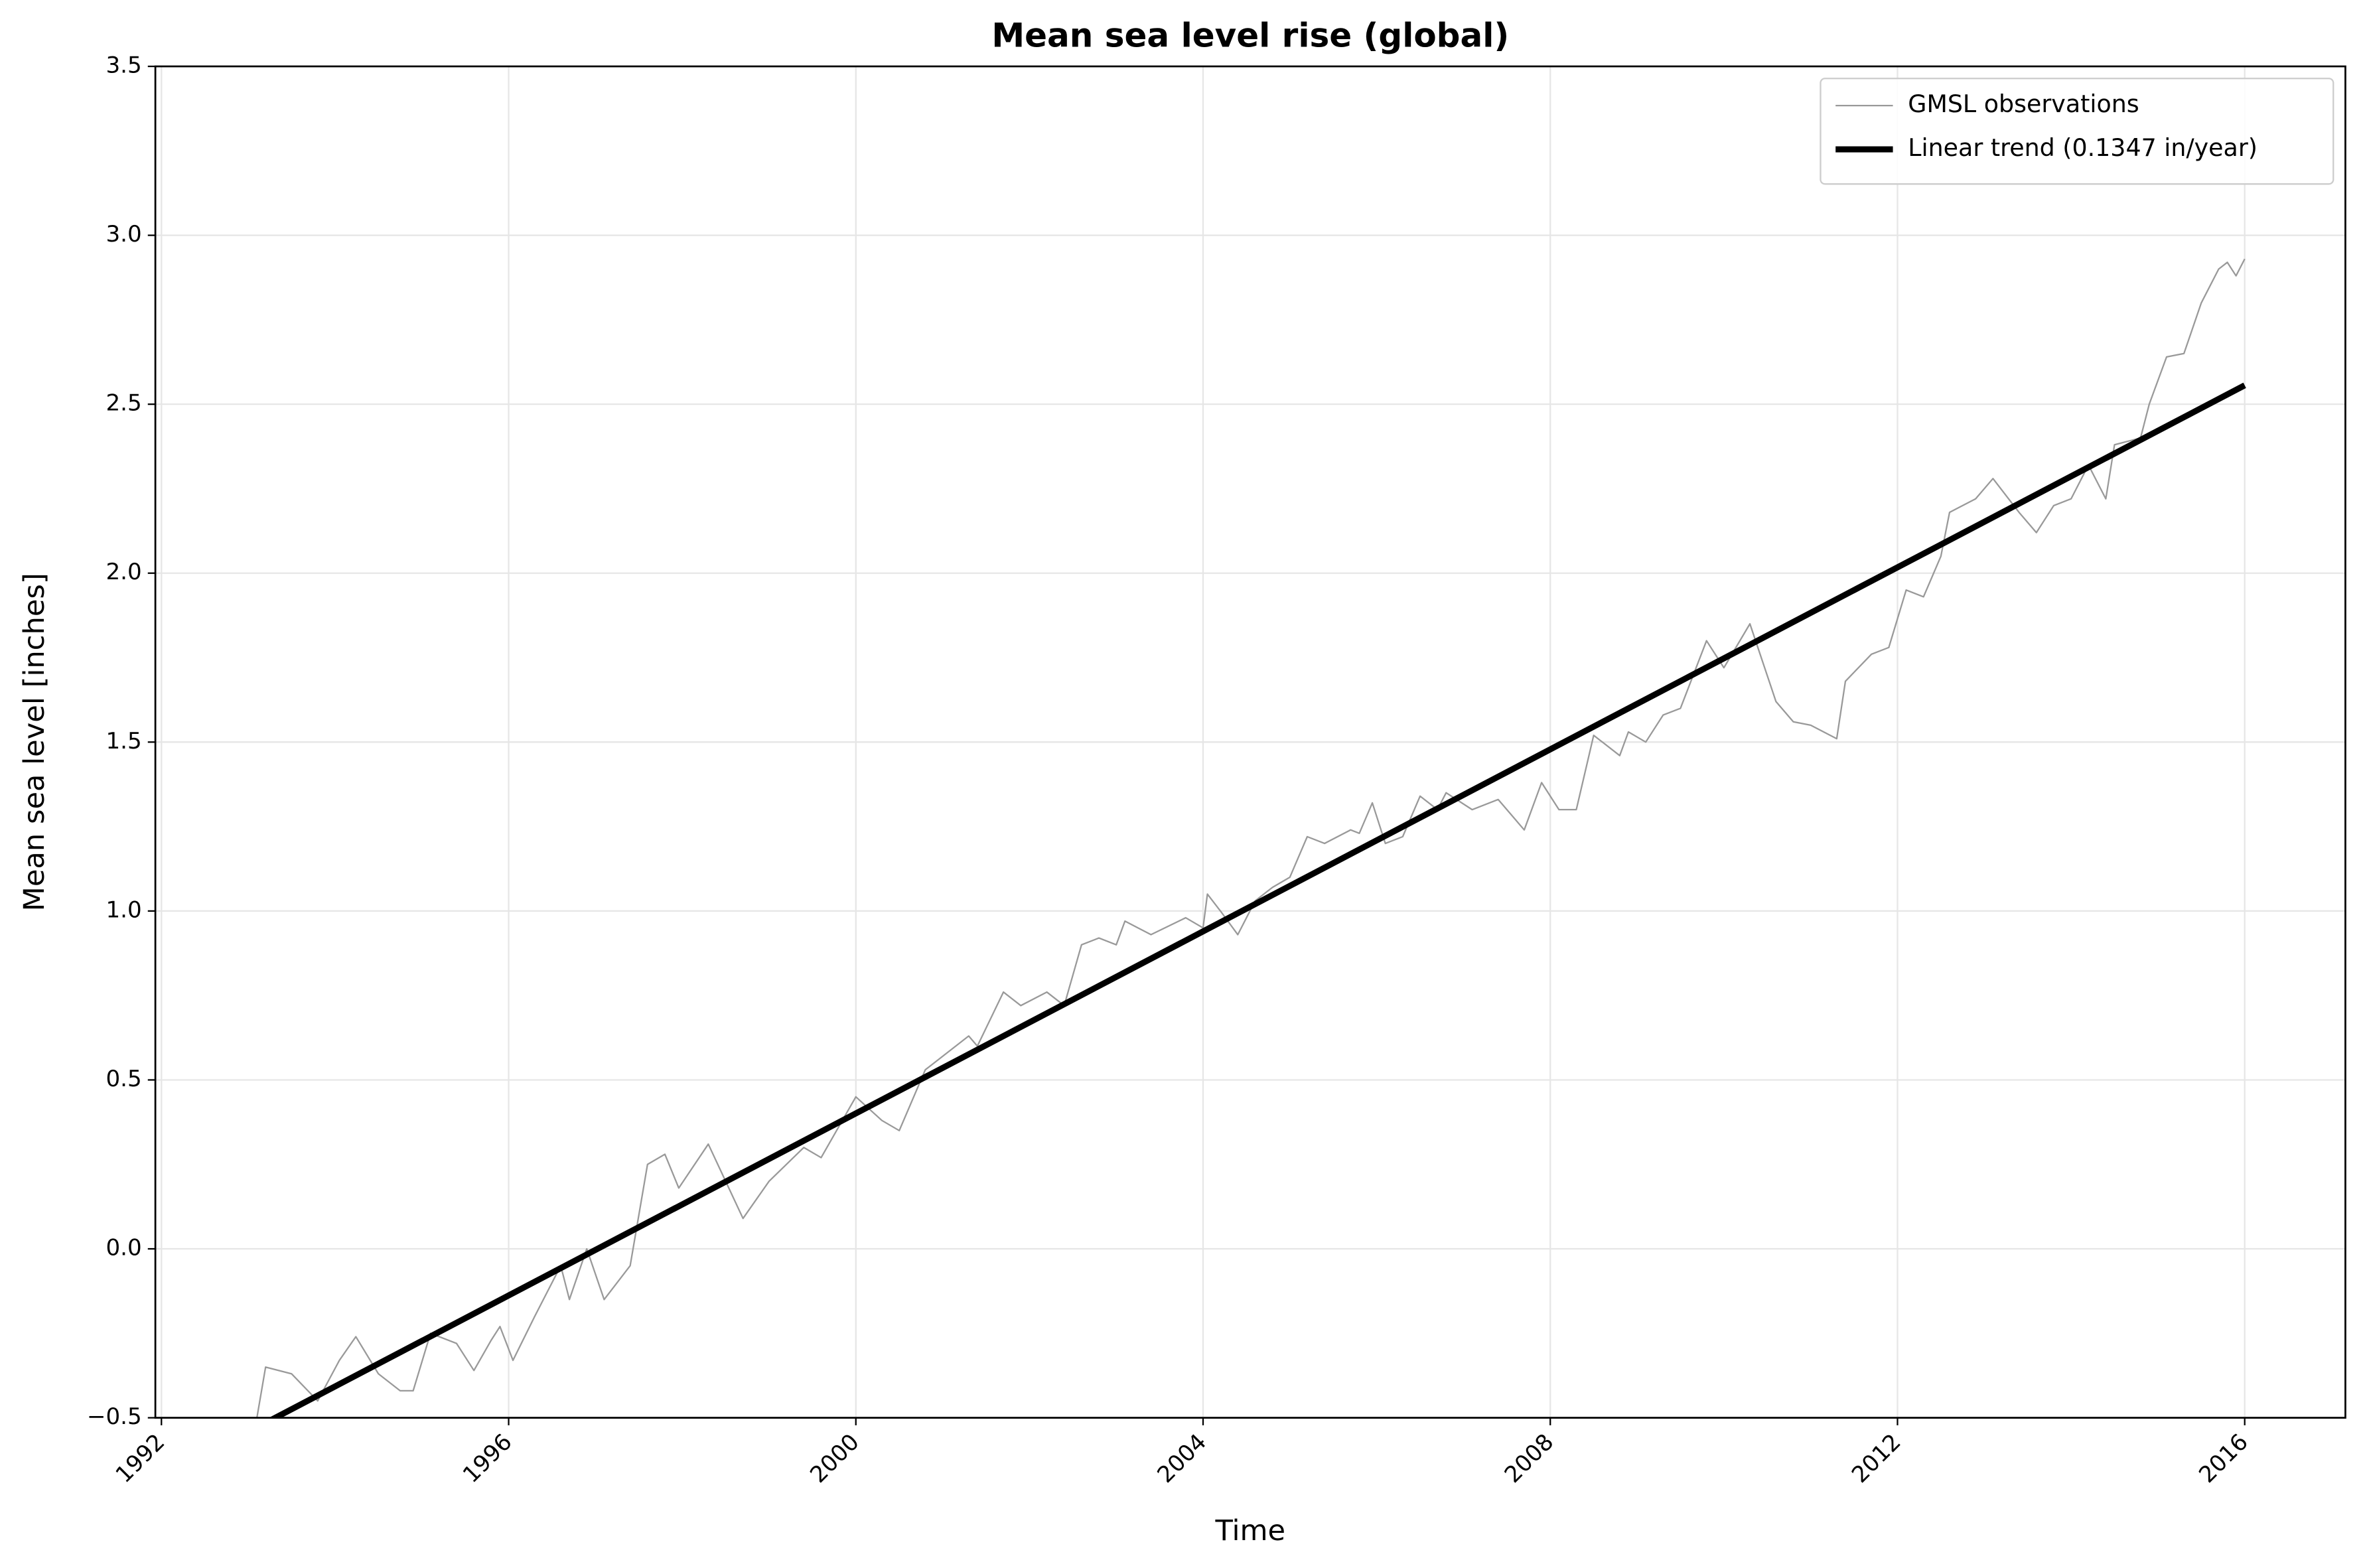 The height and width of the screenshot is (1568, 2365). I want to click on y-tick-label: 0.5, so click(123, 1079).